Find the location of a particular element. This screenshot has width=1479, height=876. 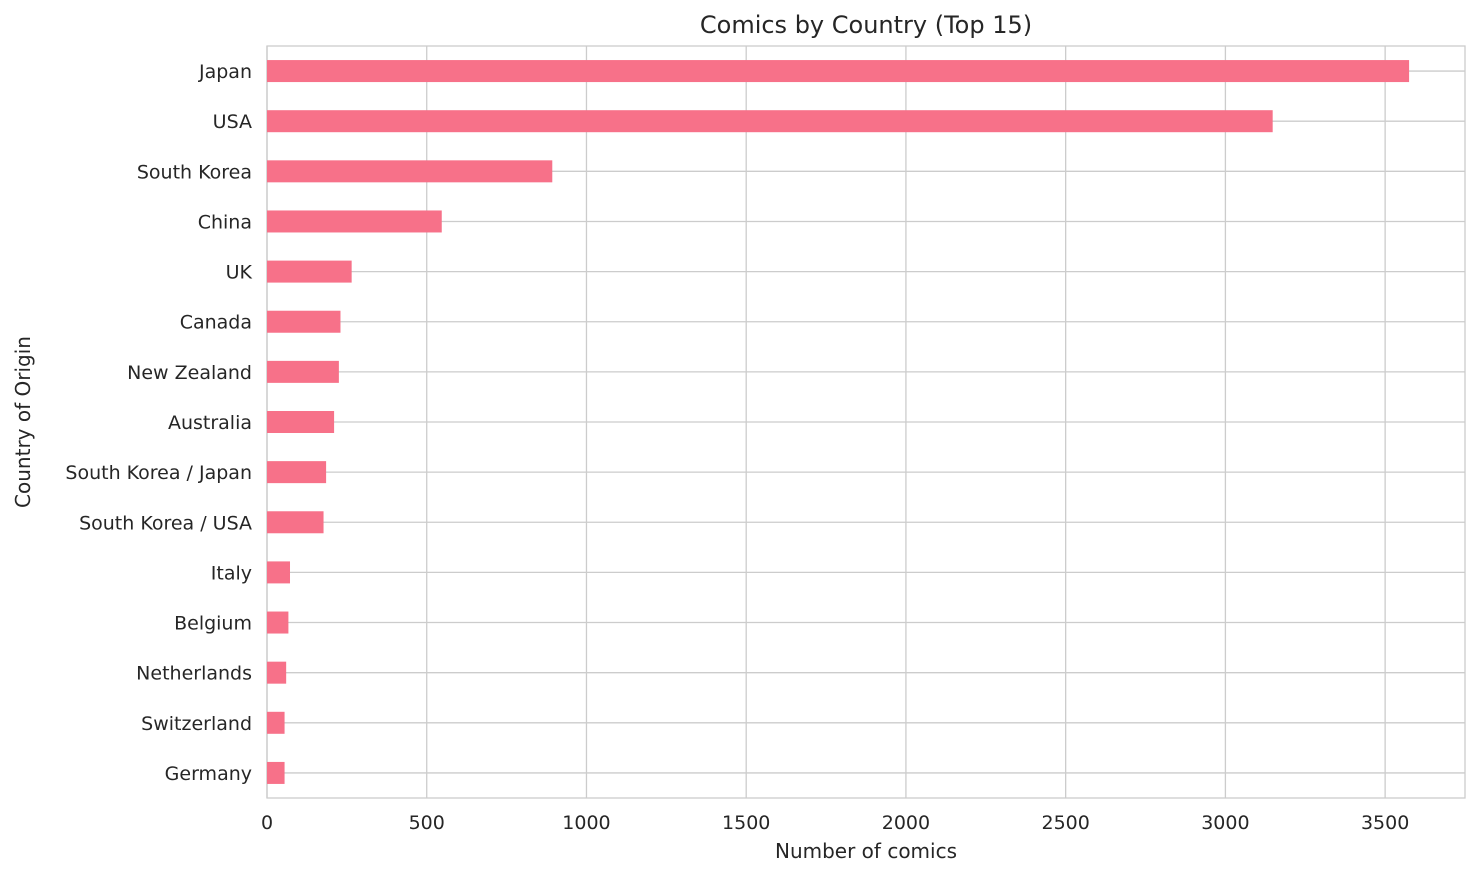

bar-south-korea is located at coordinates (410, 171).